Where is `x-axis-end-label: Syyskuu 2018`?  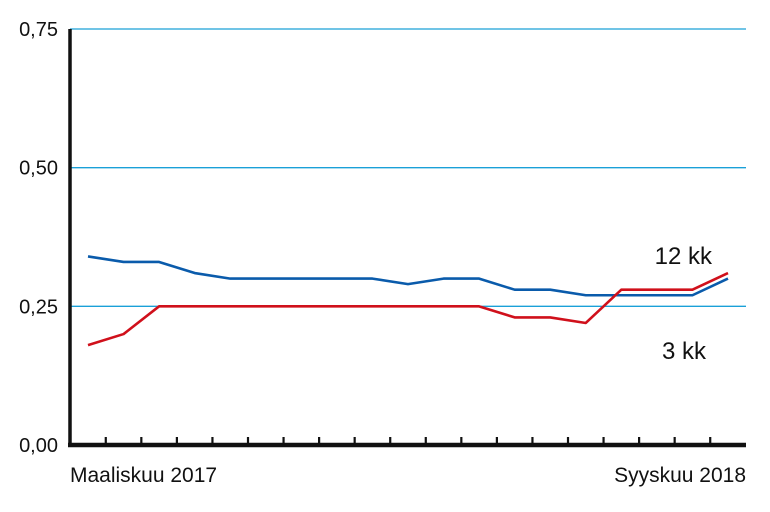 x-axis-end-label: Syyskuu 2018 is located at coordinates (680, 475).